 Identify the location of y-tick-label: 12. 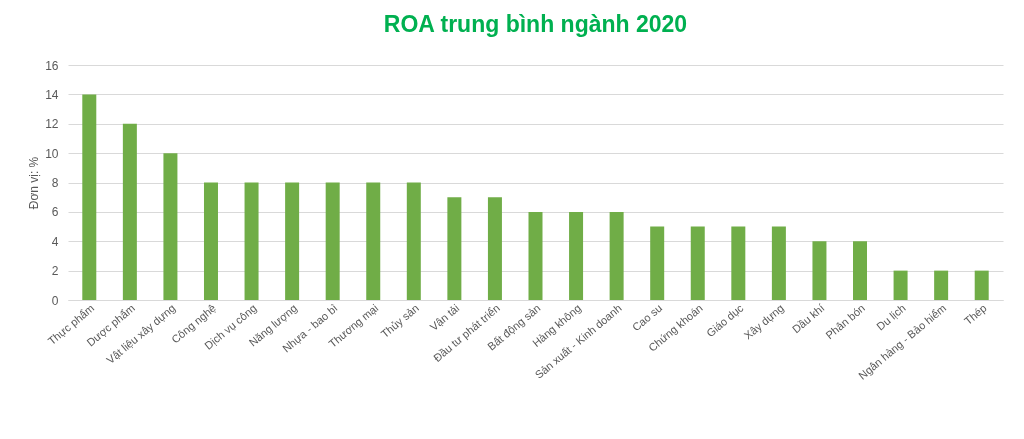
(52, 124).